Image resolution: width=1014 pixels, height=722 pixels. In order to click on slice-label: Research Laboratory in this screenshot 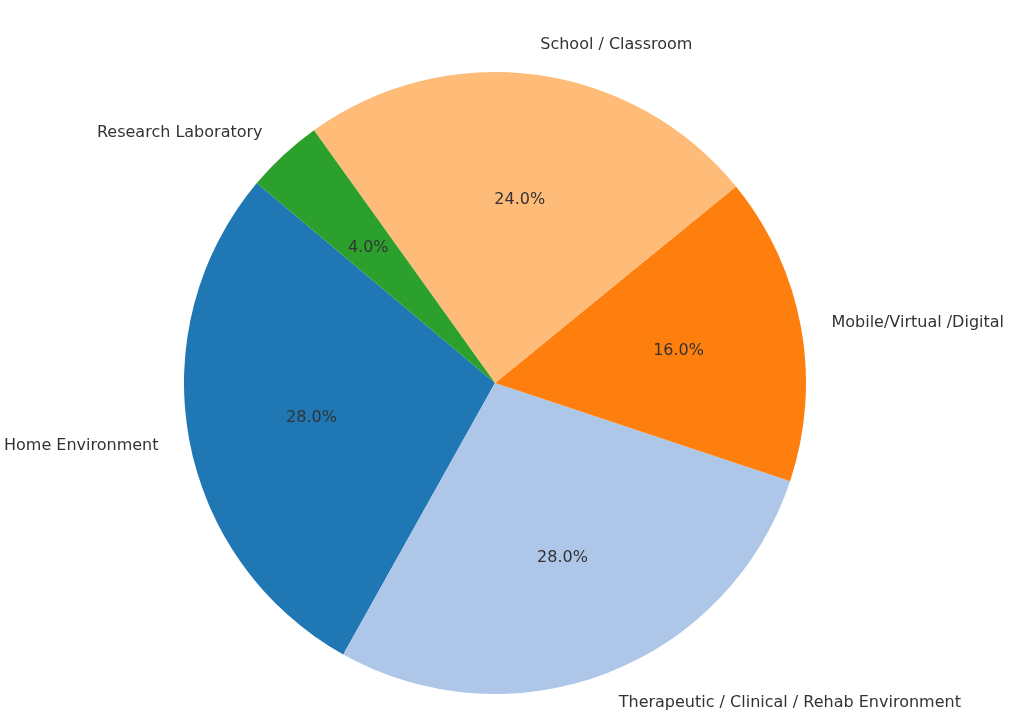, I will do `click(179, 132)`.